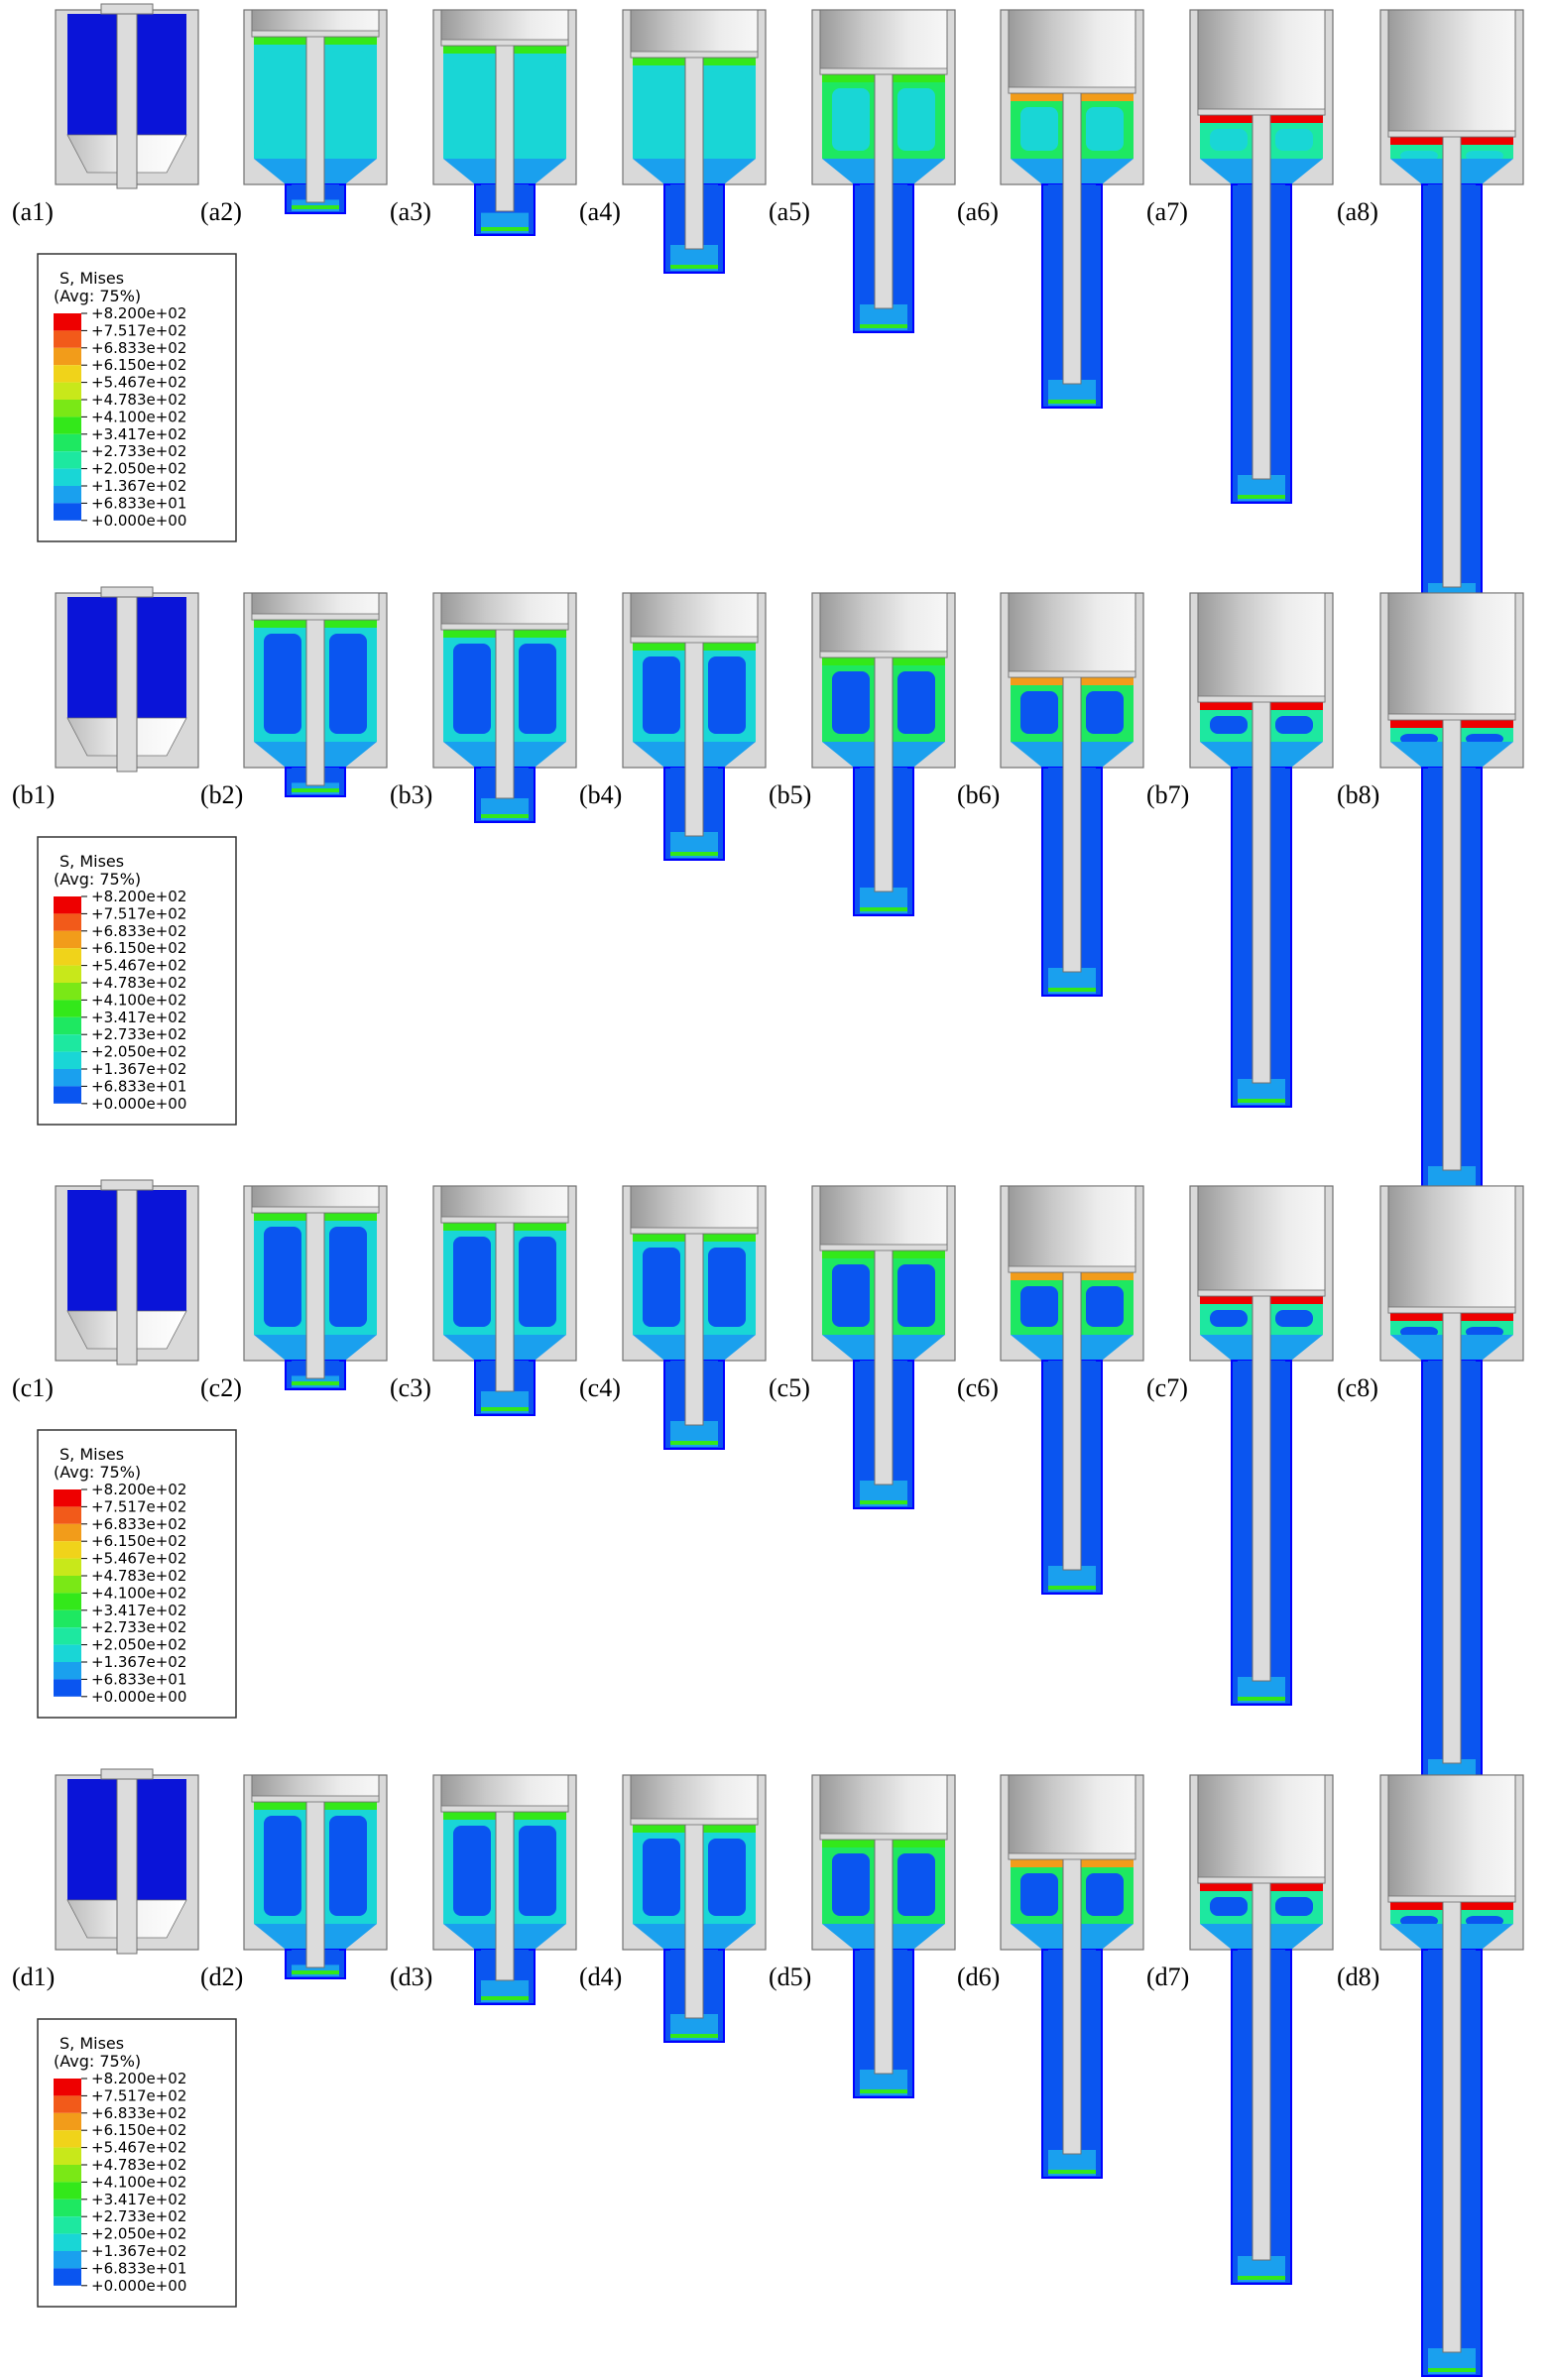 This screenshot has height=2380, width=1552. What do you see at coordinates (411, 1977) in the screenshot?
I see `panel-label: (d3)` at bounding box center [411, 1977].